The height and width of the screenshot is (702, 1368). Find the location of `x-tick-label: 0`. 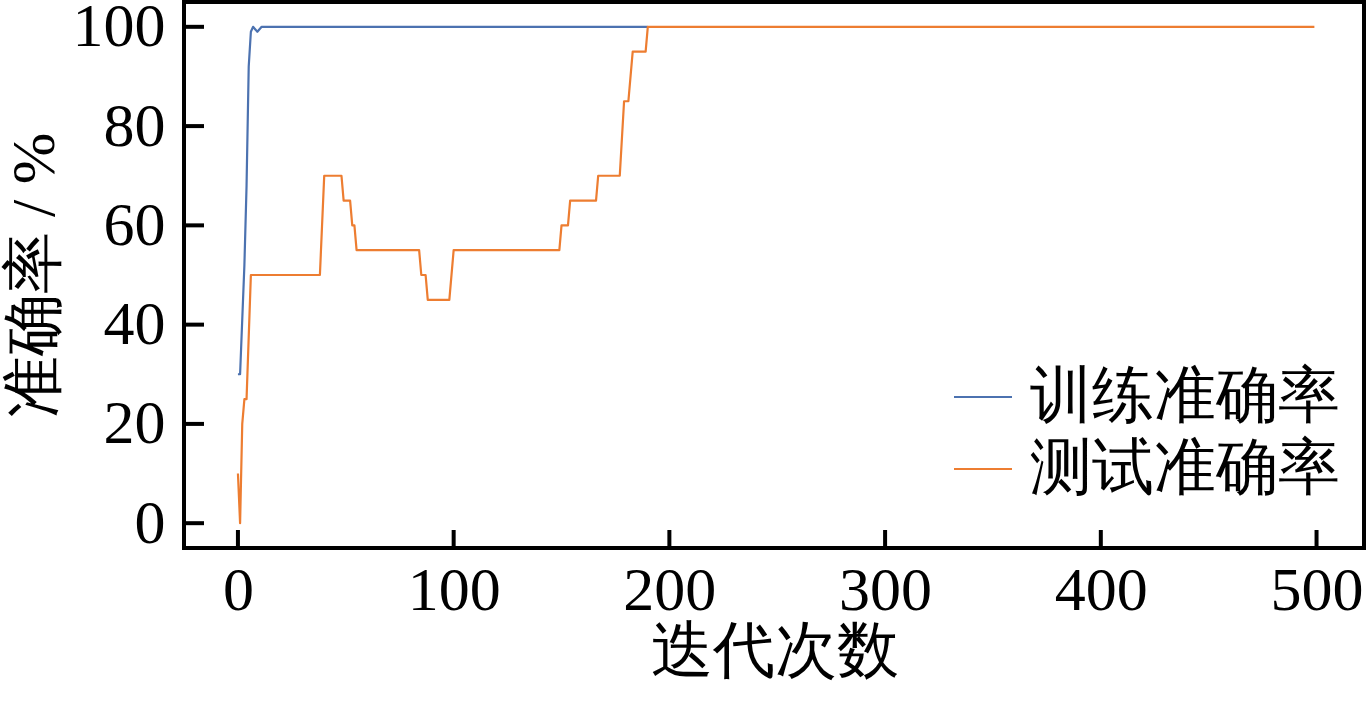

x-tick-label: 0 is located at coordinates (238, 588).